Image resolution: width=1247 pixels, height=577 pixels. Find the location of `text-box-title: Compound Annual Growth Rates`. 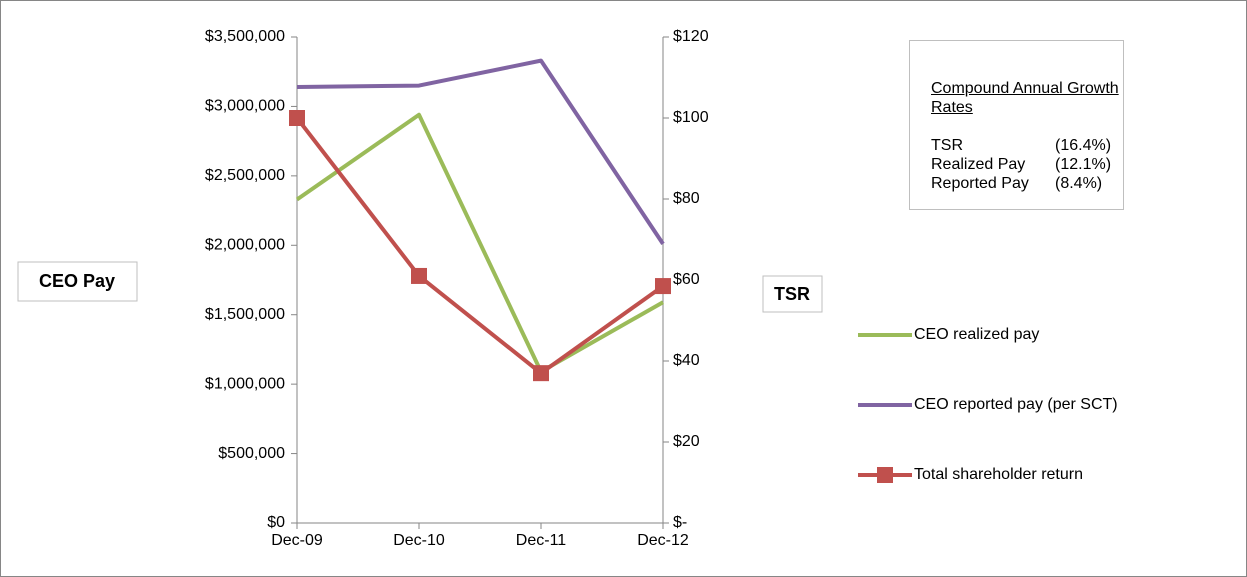

text-box-title: Compound Annual Growth Rates is located at coordinates (1025, 98).